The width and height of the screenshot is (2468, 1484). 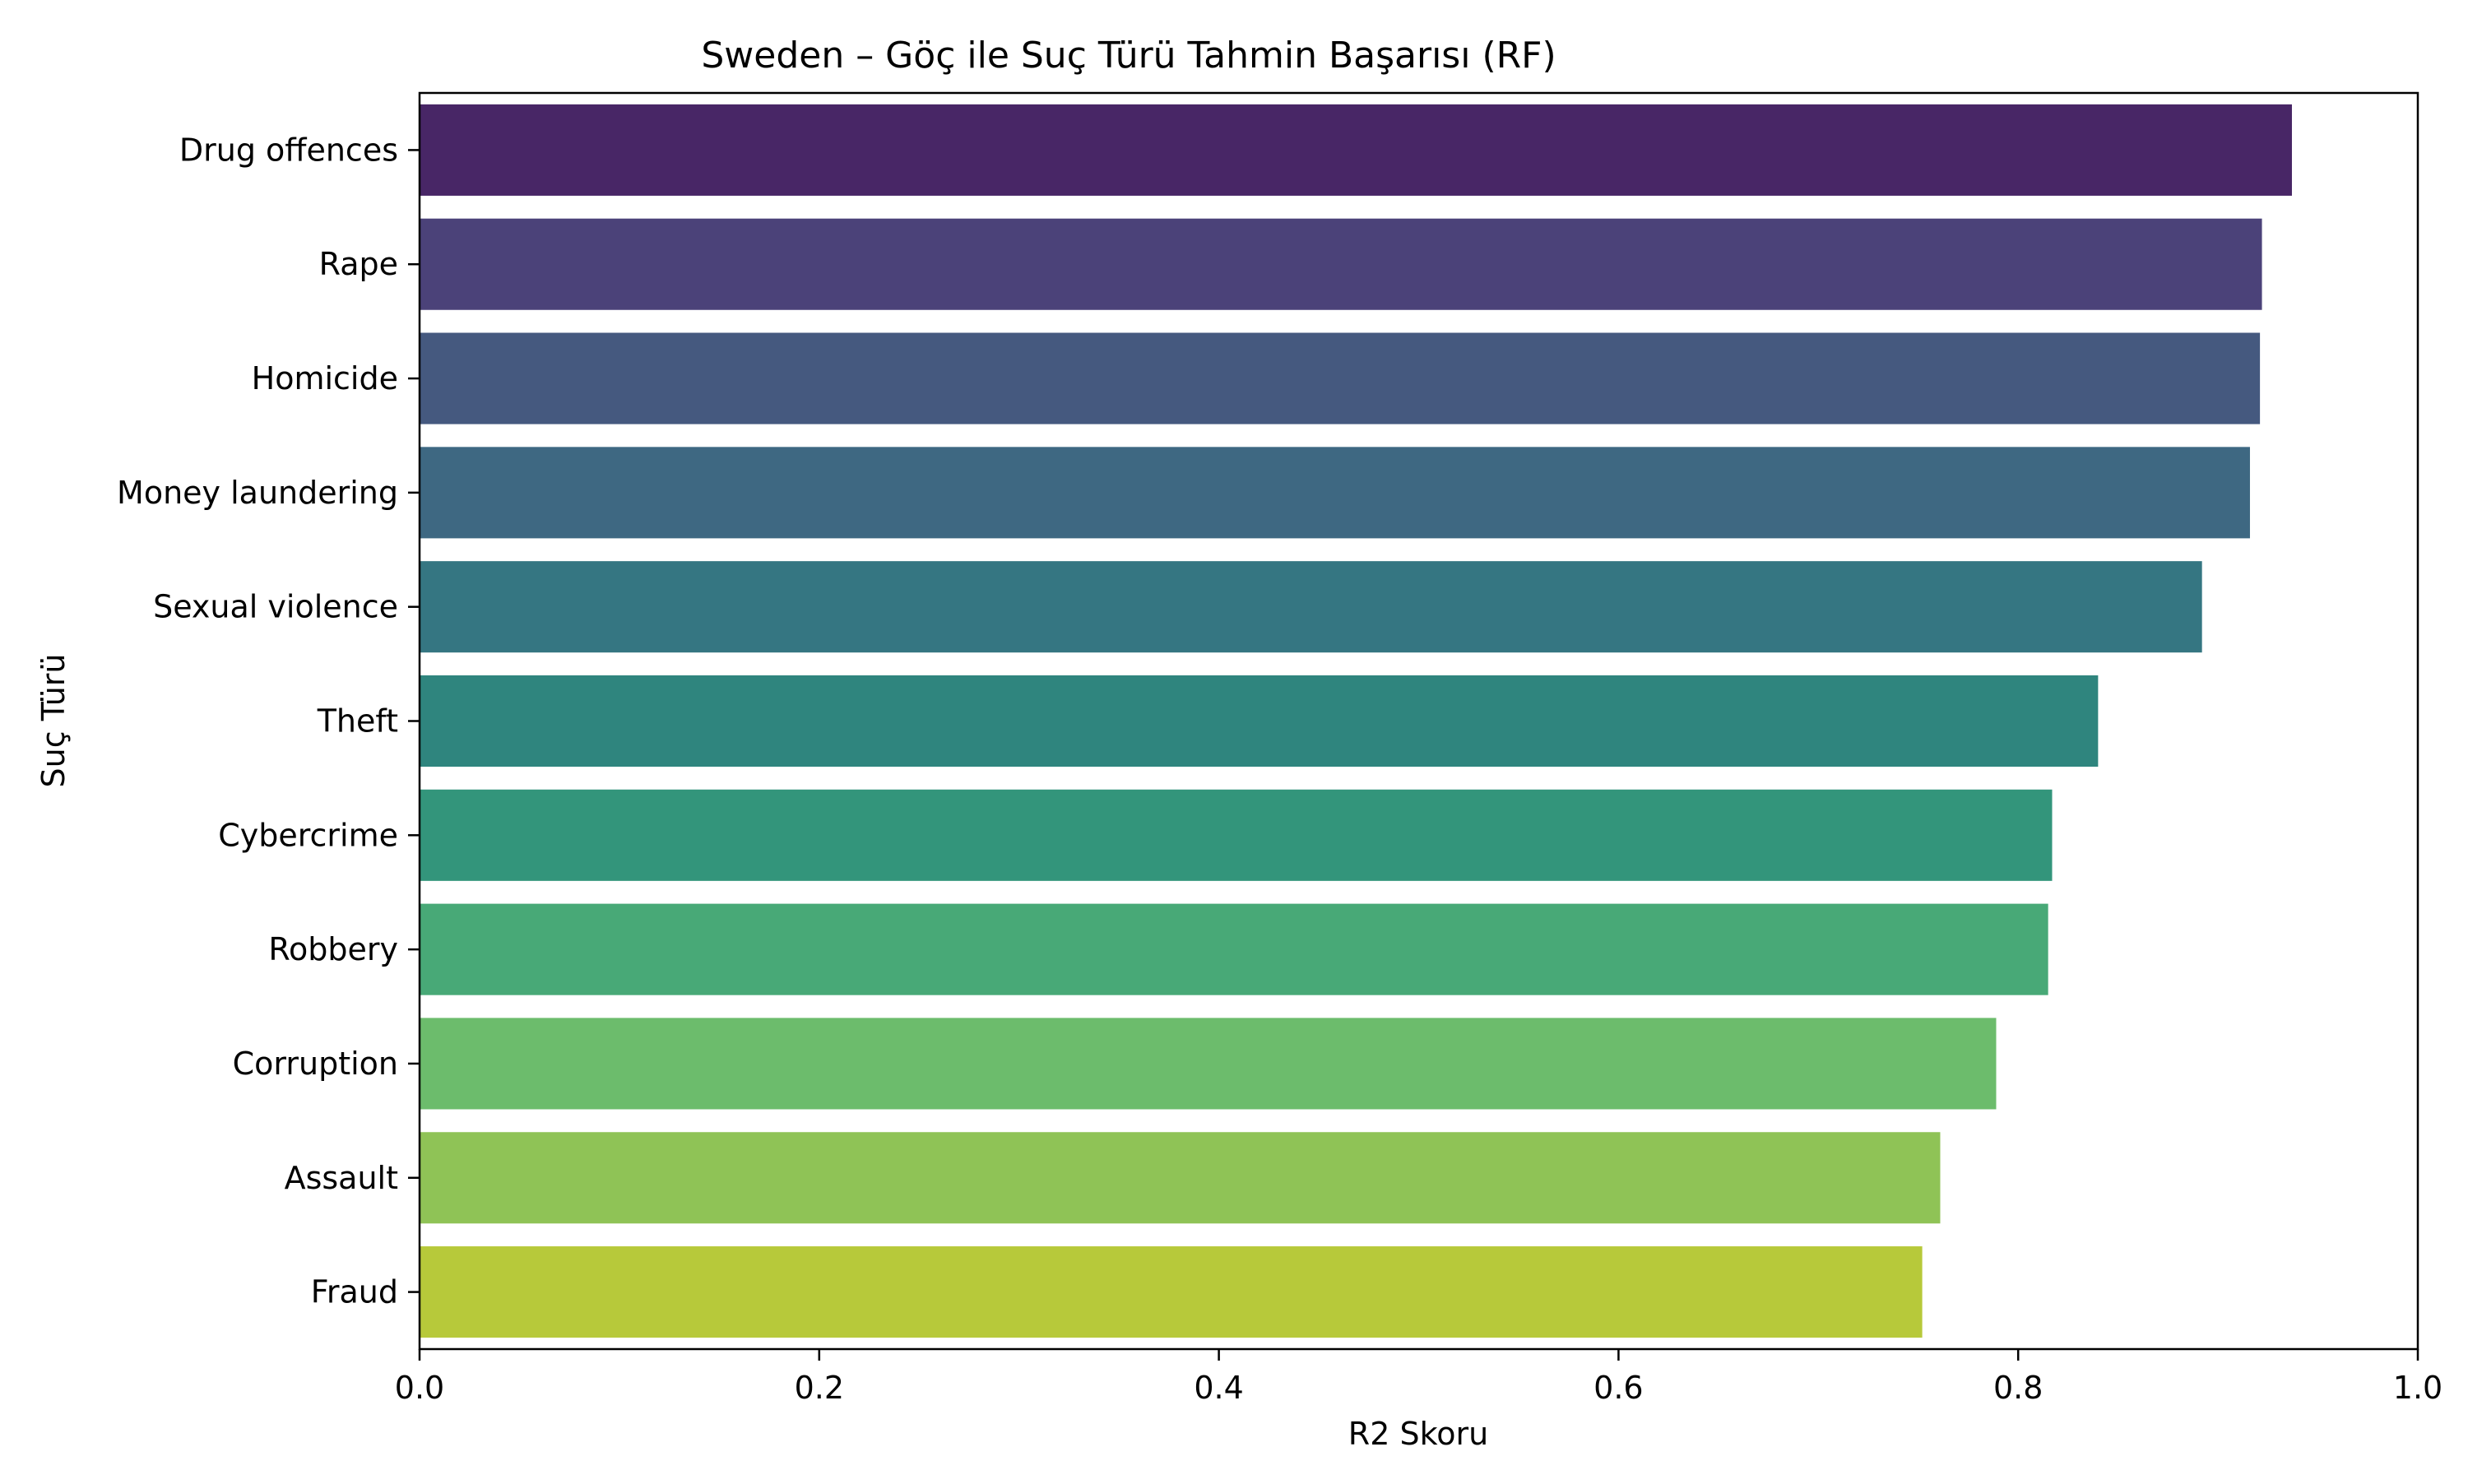 I want to click on y-tick-label-assault: Assault, so click(x=341, y=1178).